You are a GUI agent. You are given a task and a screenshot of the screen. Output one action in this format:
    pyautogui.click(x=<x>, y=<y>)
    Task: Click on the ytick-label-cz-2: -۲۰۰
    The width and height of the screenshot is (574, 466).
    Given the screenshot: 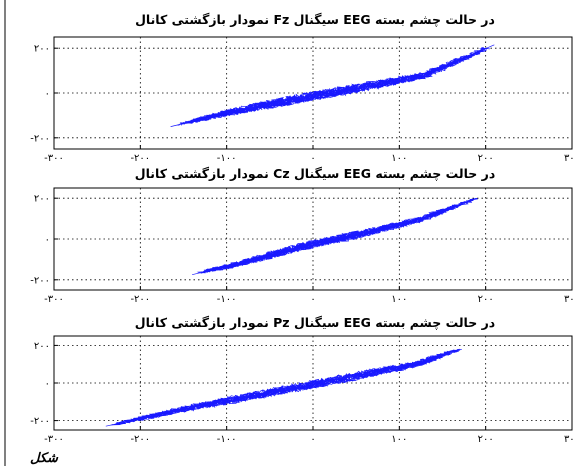 What is the action you would take?
    pyautogui.click(x=40, y=280)
    